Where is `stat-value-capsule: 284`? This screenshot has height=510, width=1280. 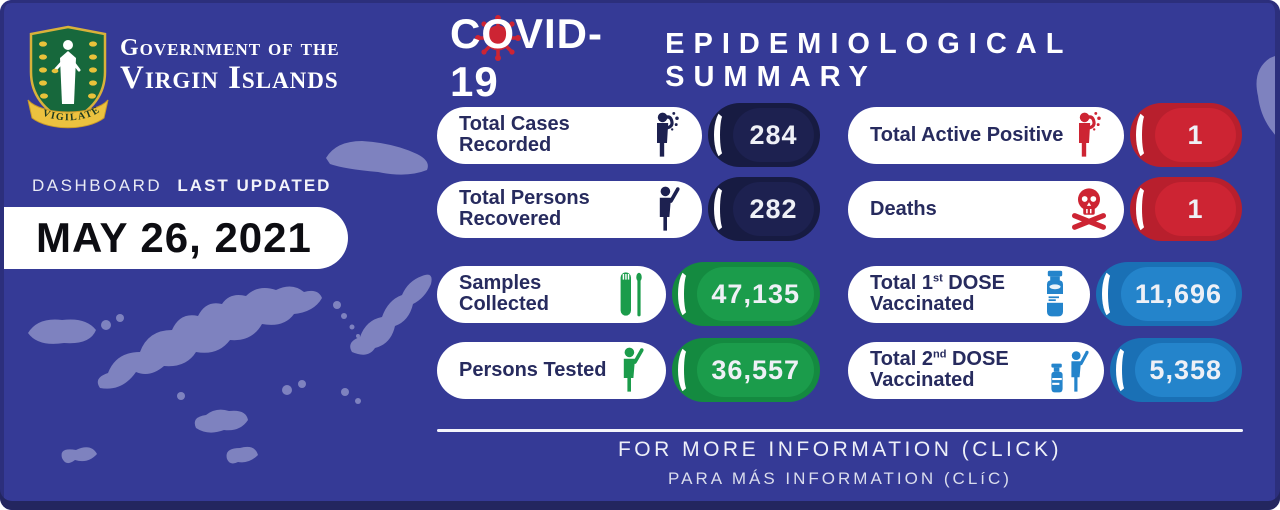
stat-value-capsule: 284 is located at coordinates (764, 135).